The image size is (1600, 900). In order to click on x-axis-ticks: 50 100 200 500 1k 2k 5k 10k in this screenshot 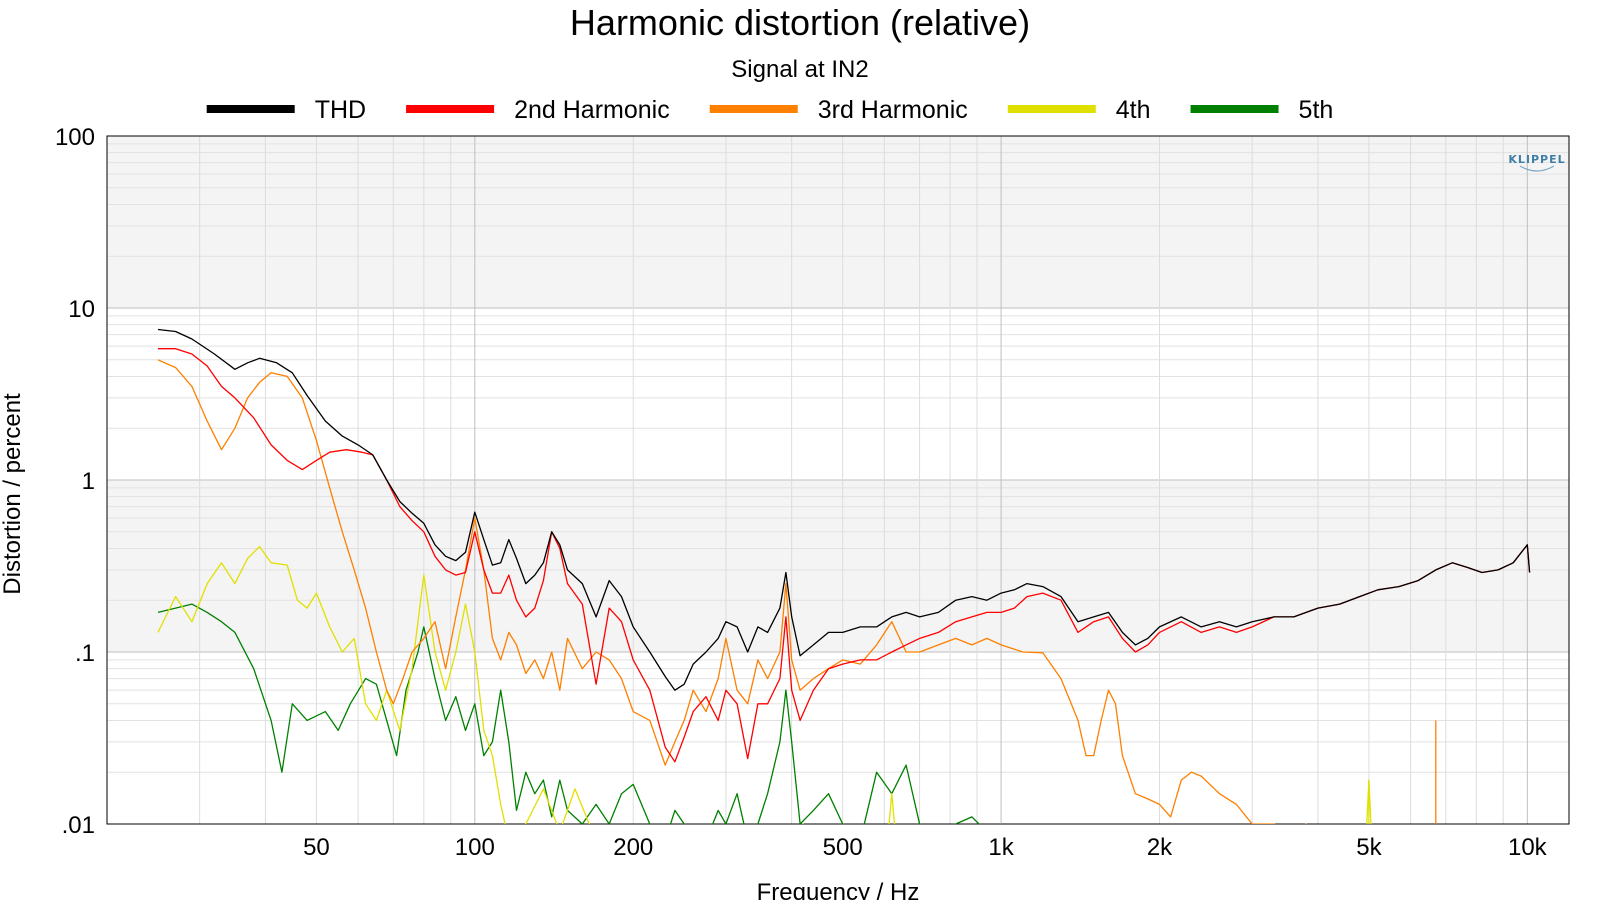, I will do `click(925, 847)`.